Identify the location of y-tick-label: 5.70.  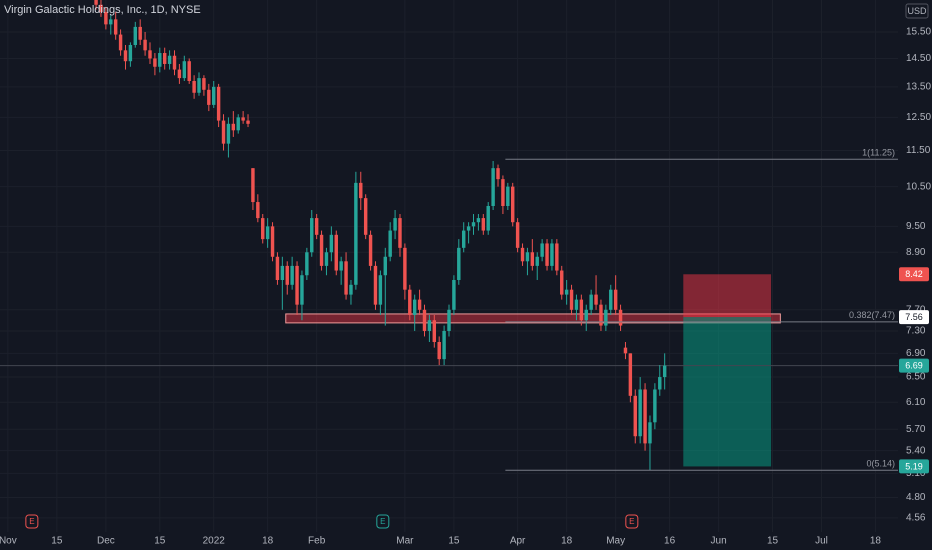
(916, 429).